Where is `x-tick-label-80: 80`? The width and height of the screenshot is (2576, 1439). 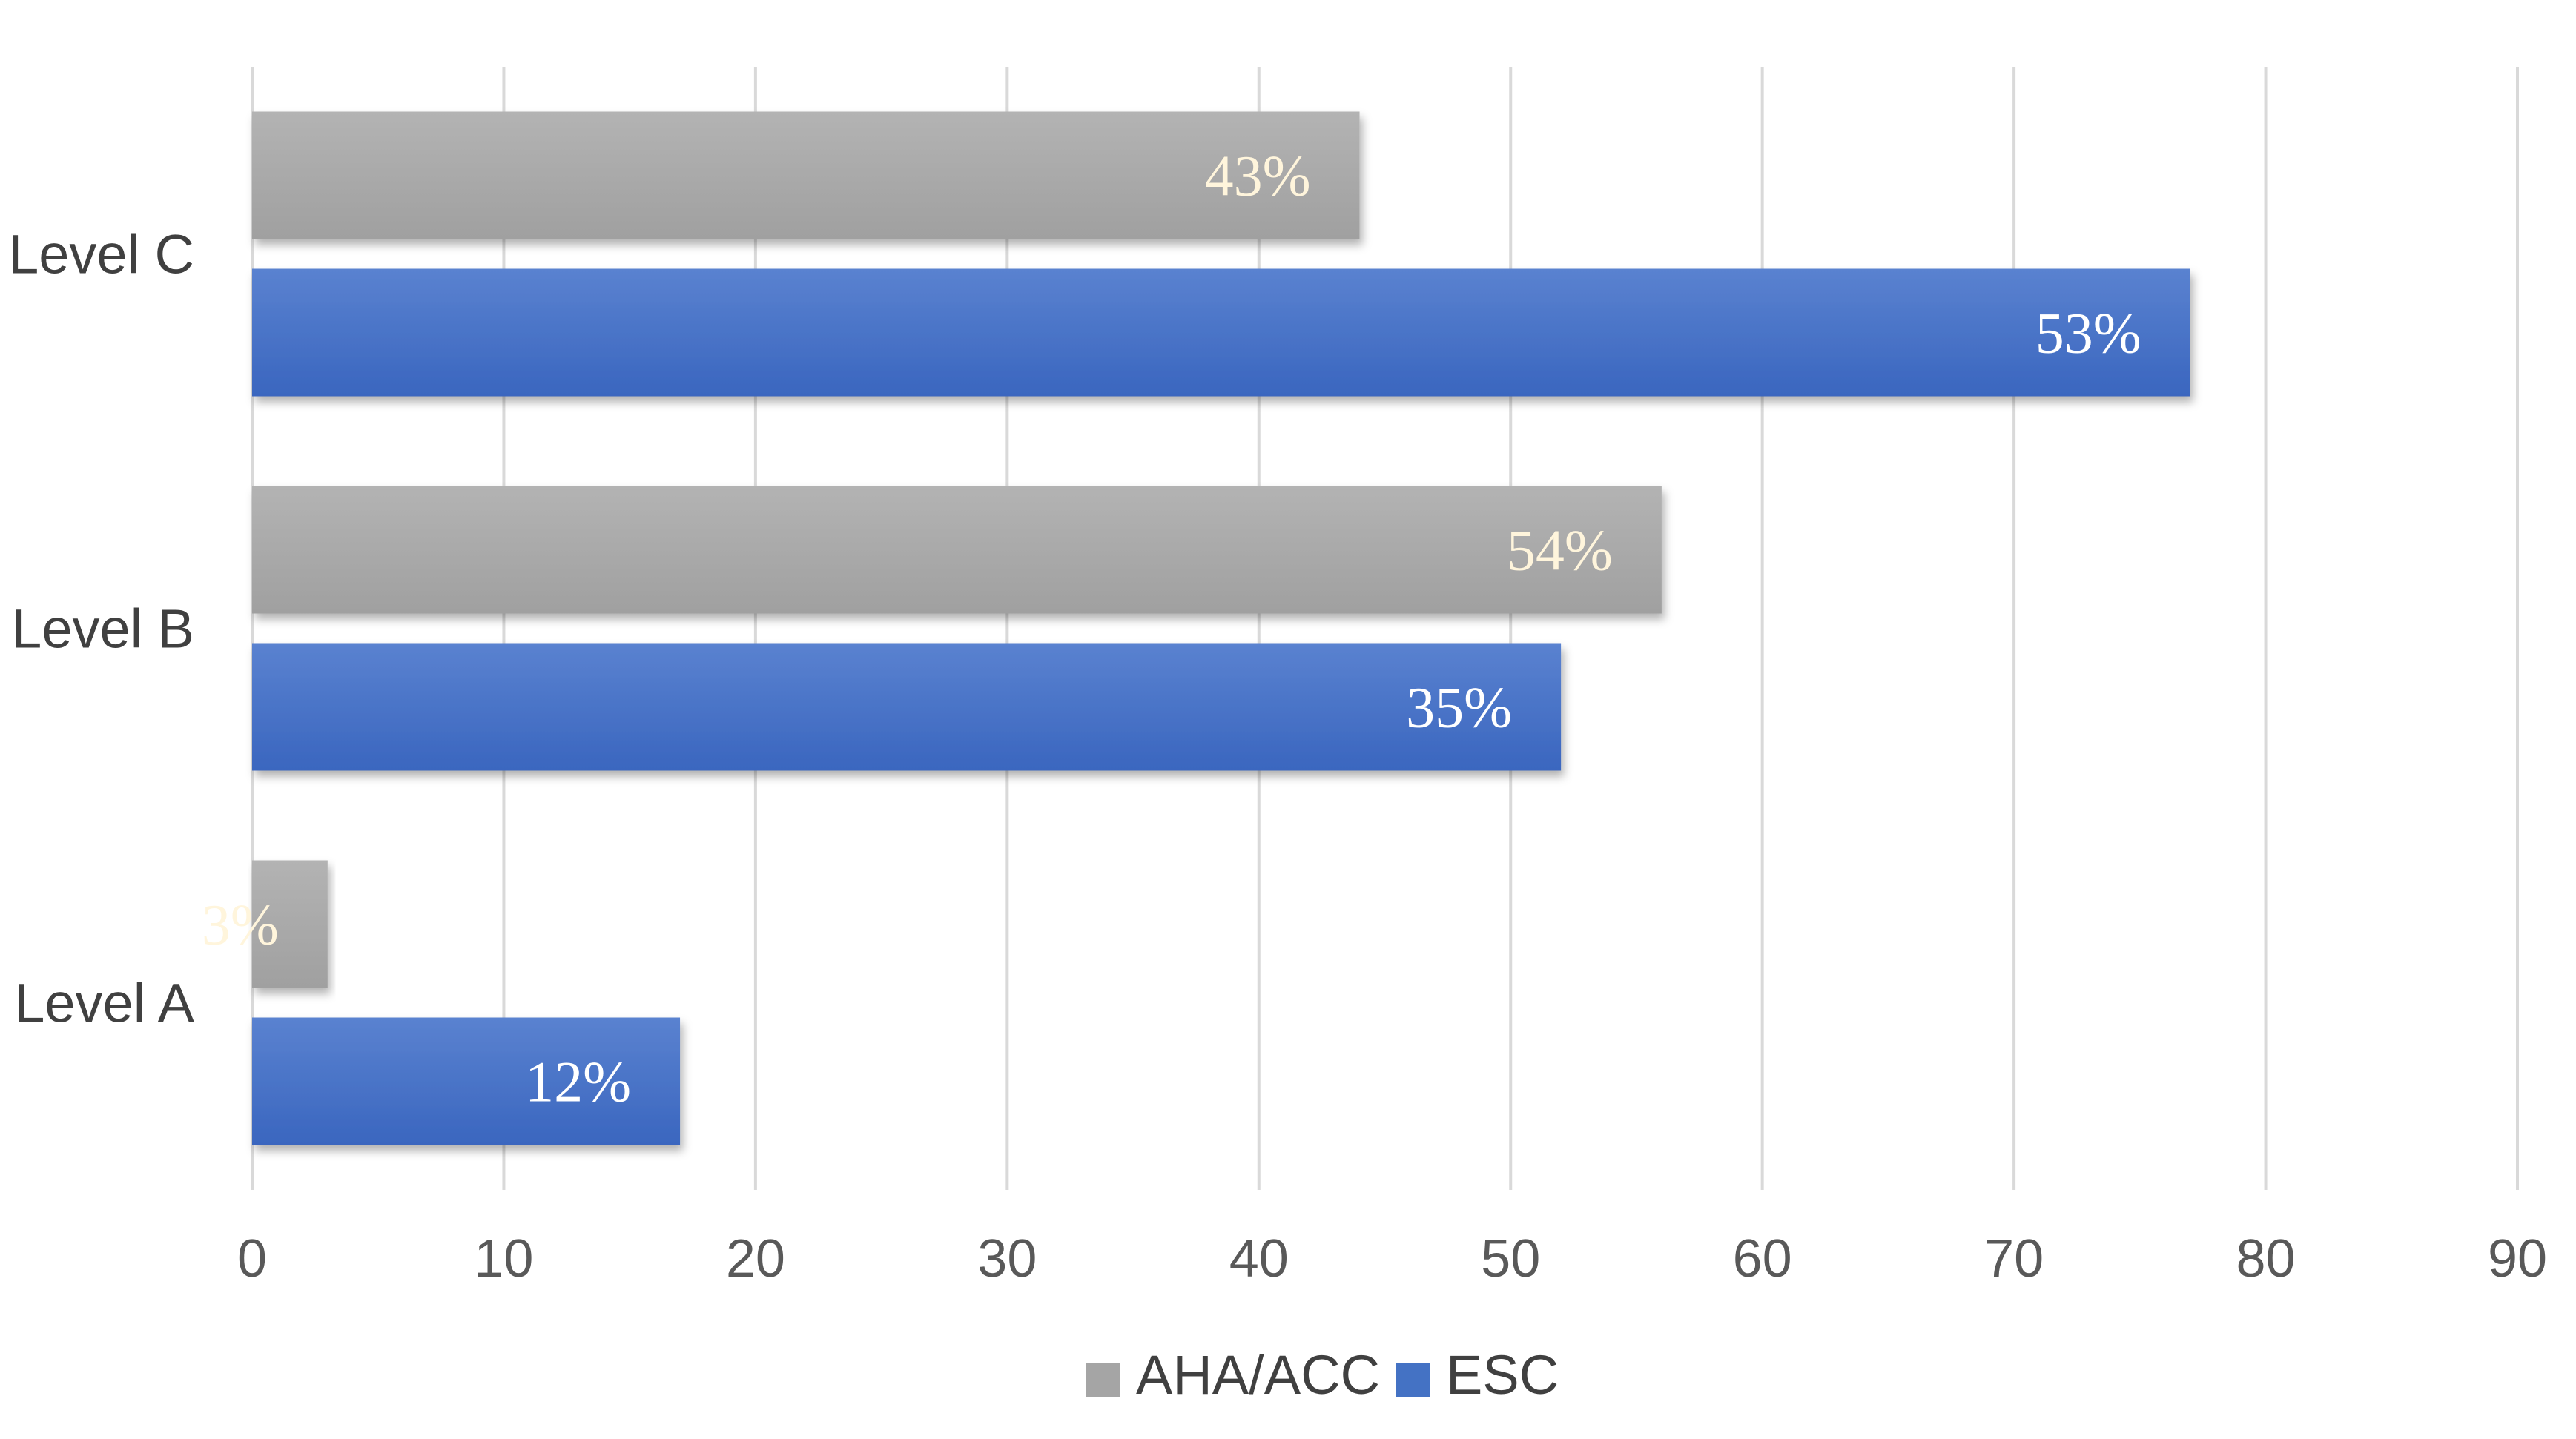
x-tick-label-80: 80 is located at coordinates (2266, 1259).